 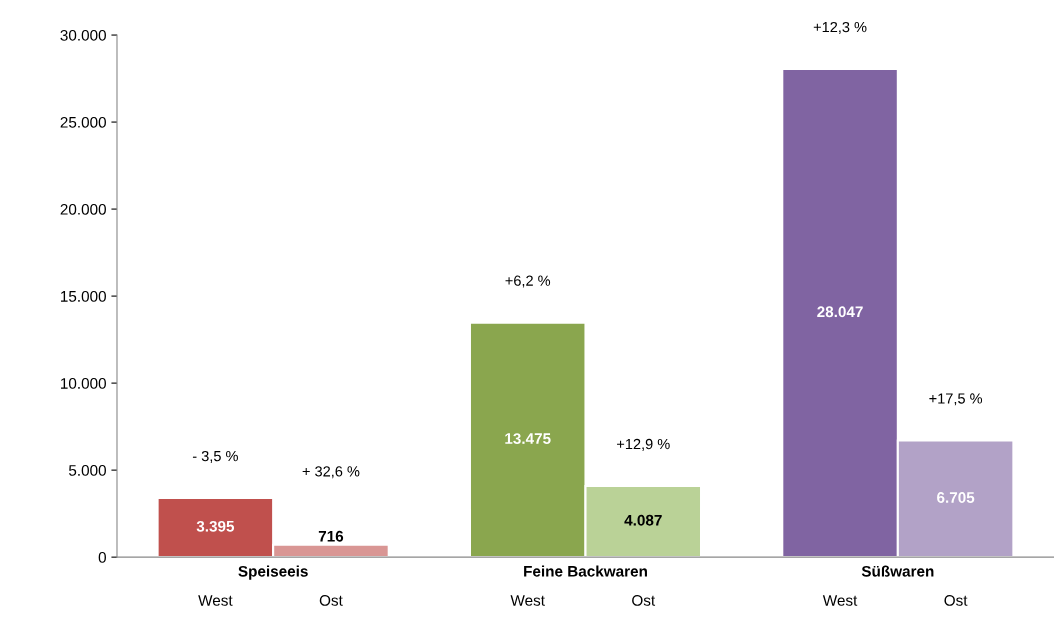 I want to click on y-tick-label: 15.000, so click(x=83, y=296).